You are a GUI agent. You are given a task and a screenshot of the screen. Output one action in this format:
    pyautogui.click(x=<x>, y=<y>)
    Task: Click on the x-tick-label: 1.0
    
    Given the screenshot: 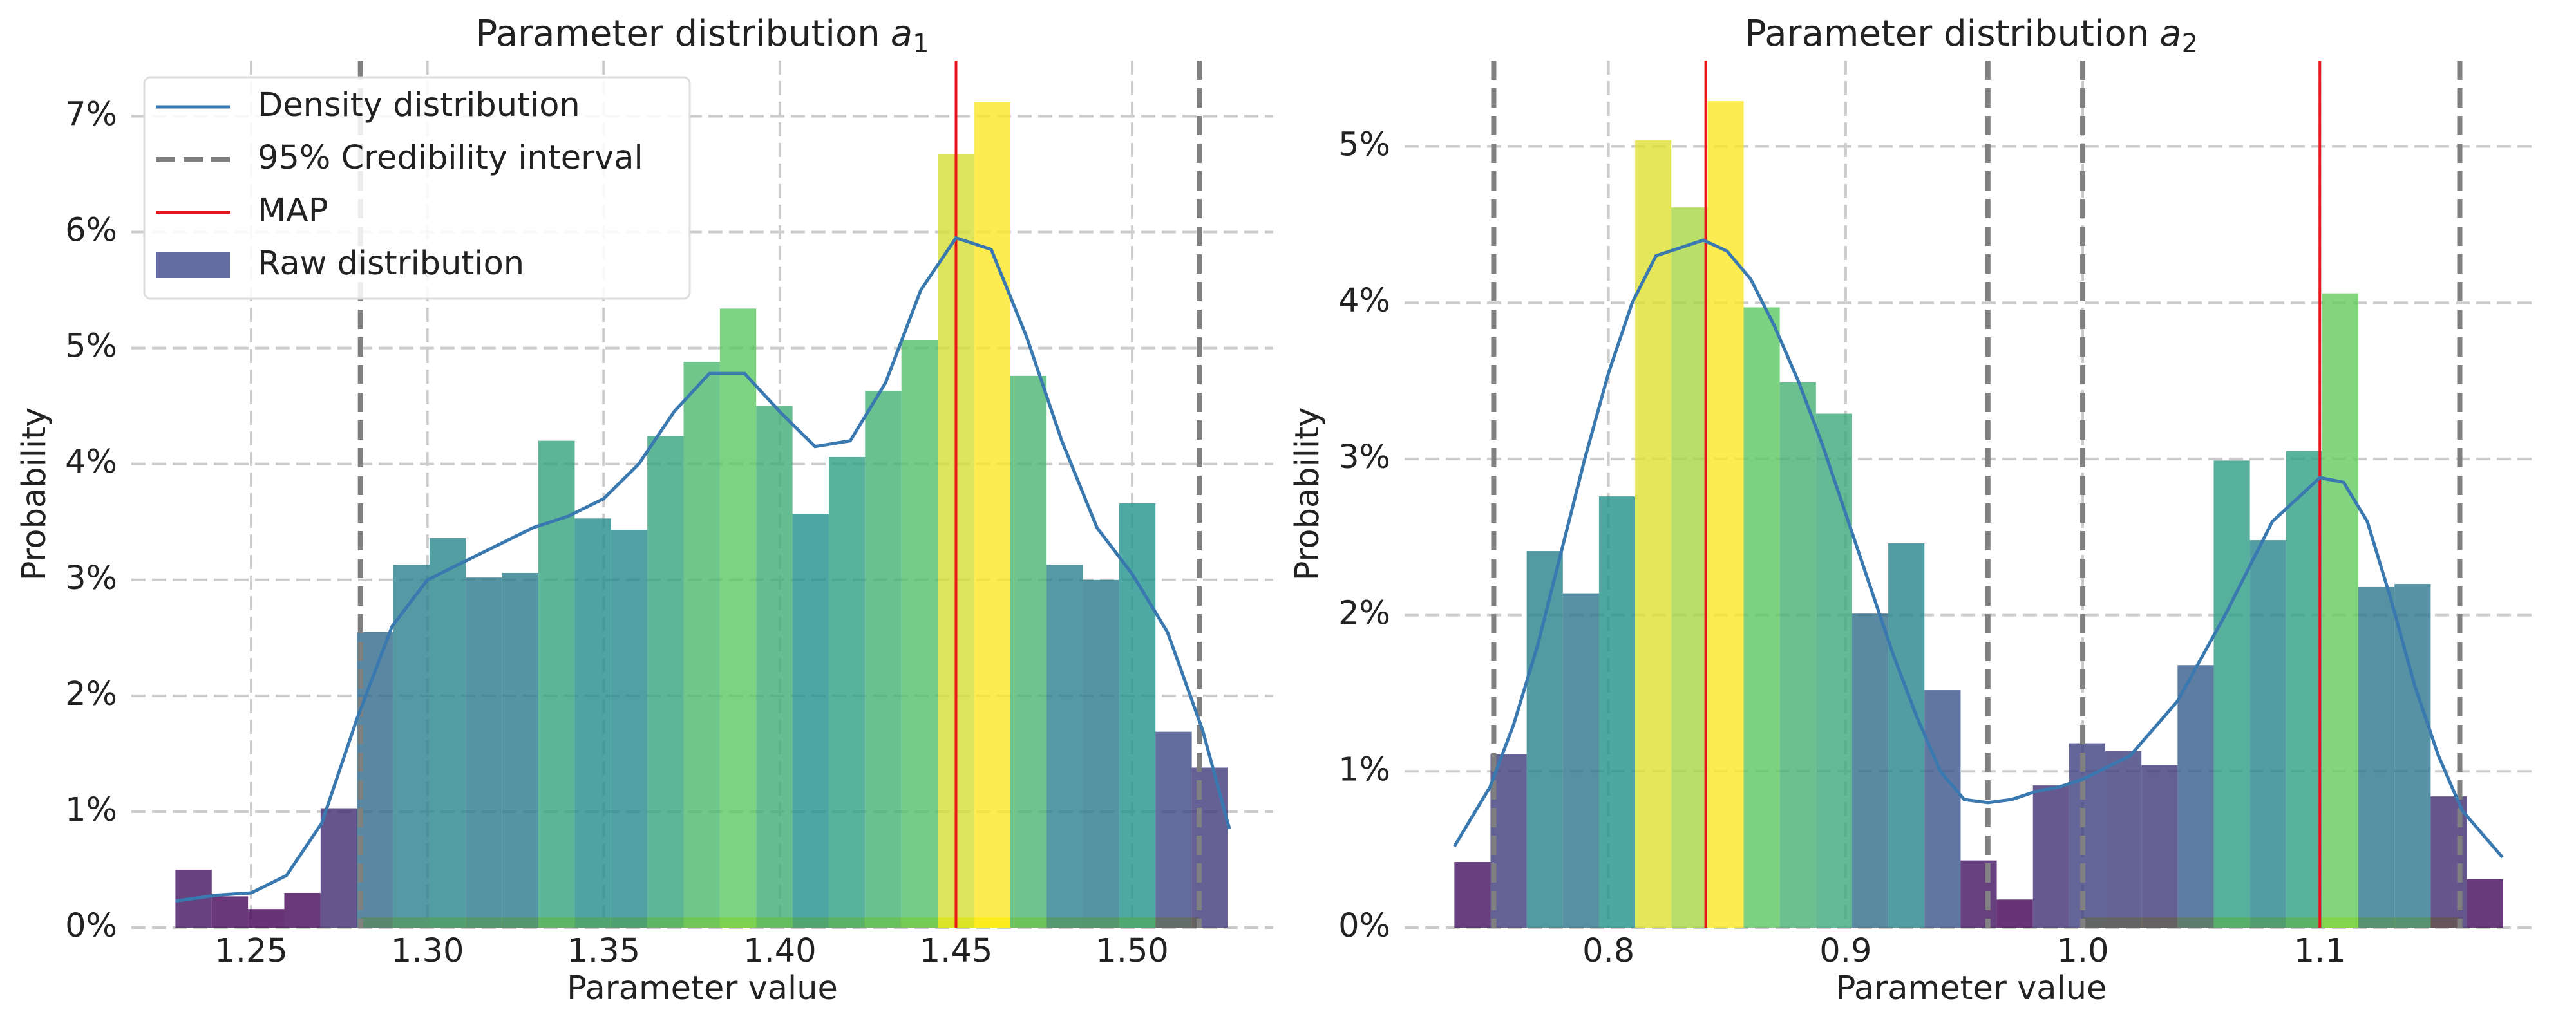 What is the action you would take?
    pyautogui.click(x=2082, y=951)
    